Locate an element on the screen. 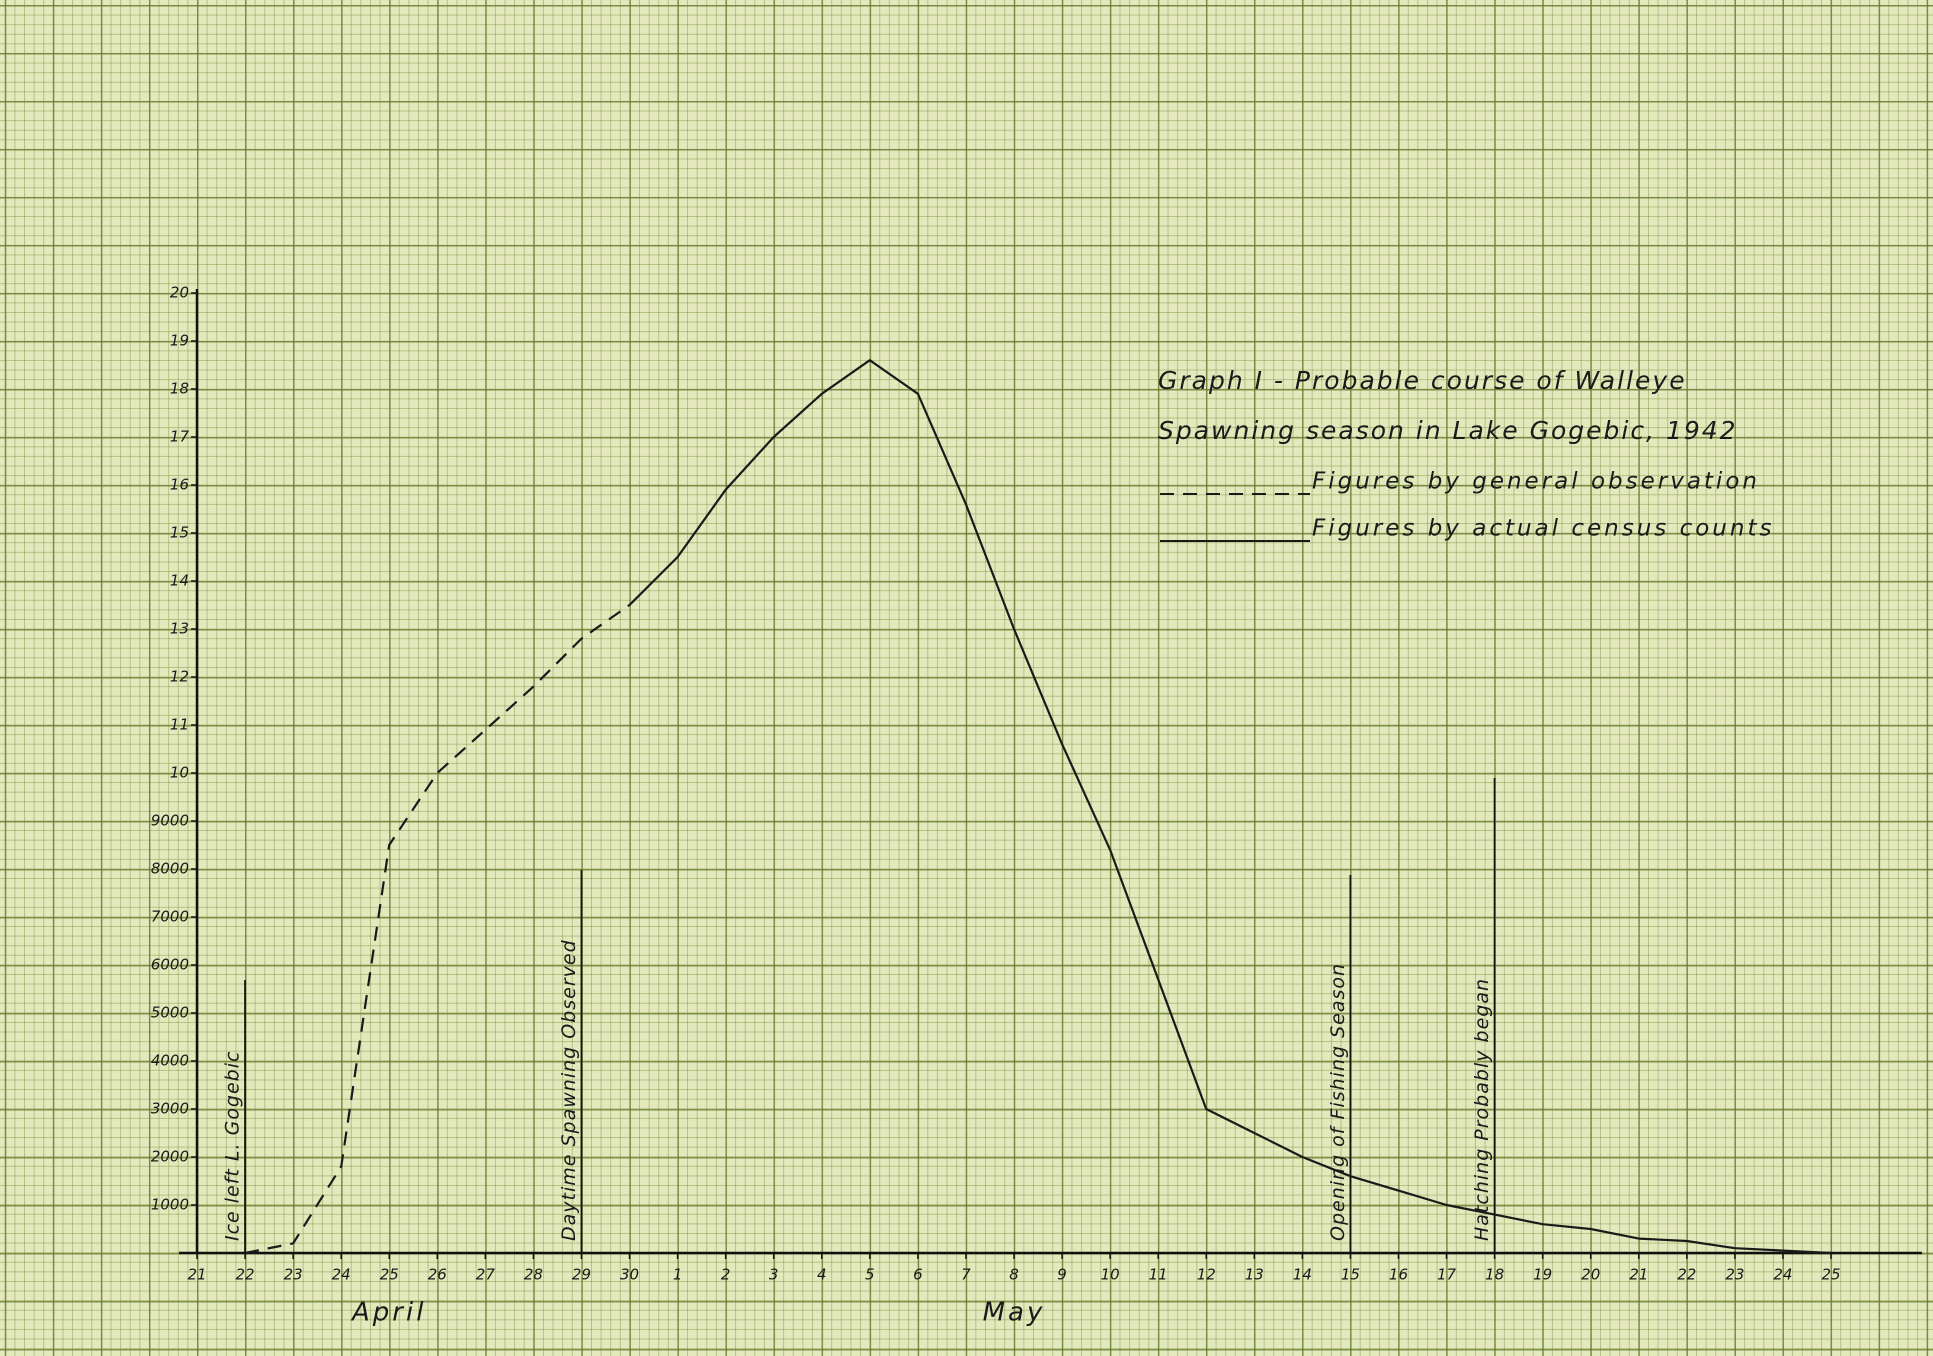 The width and height of the screenshot is (1933, 1356). x-tick-label: 13 is located at coordinates (1254, 1275).